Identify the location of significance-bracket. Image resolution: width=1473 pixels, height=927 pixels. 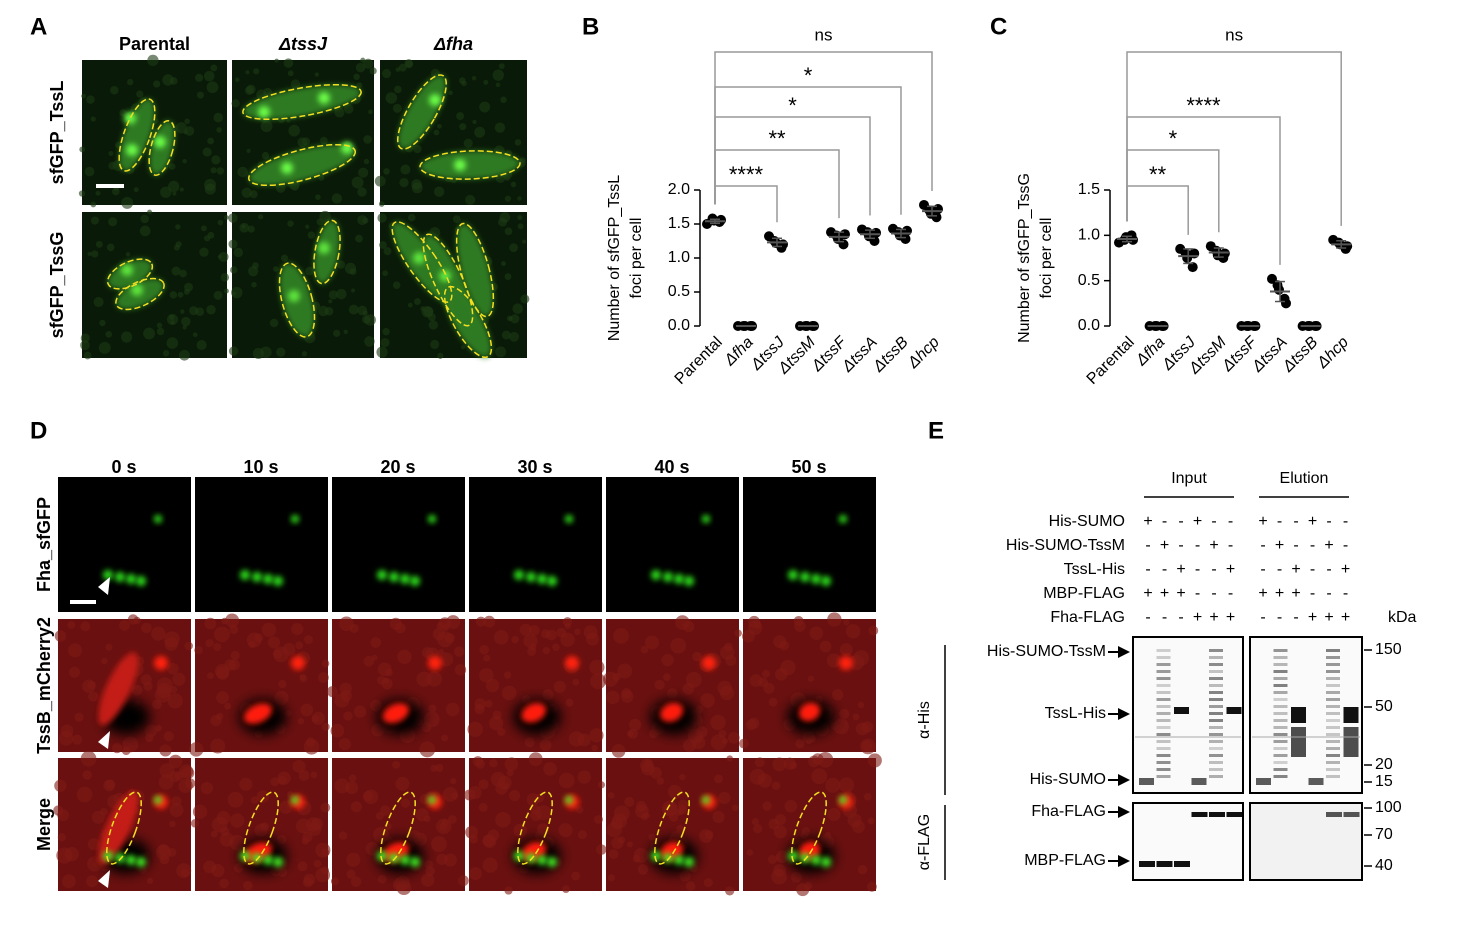
(1203, 190).